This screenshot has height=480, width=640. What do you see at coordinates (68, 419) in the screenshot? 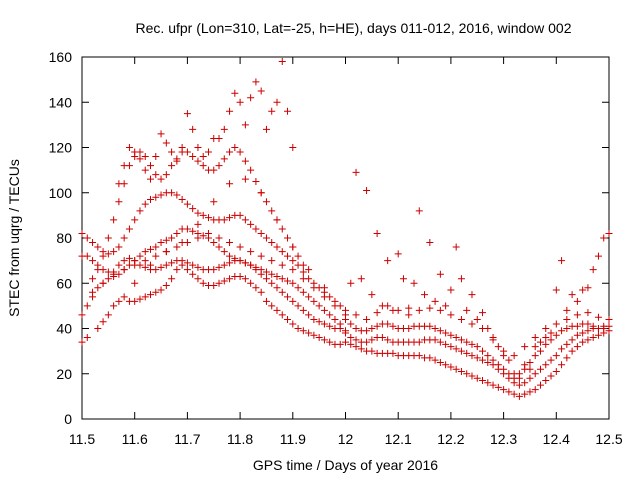
I see `y-tick-label: 0` at bounding box center [68, 419].